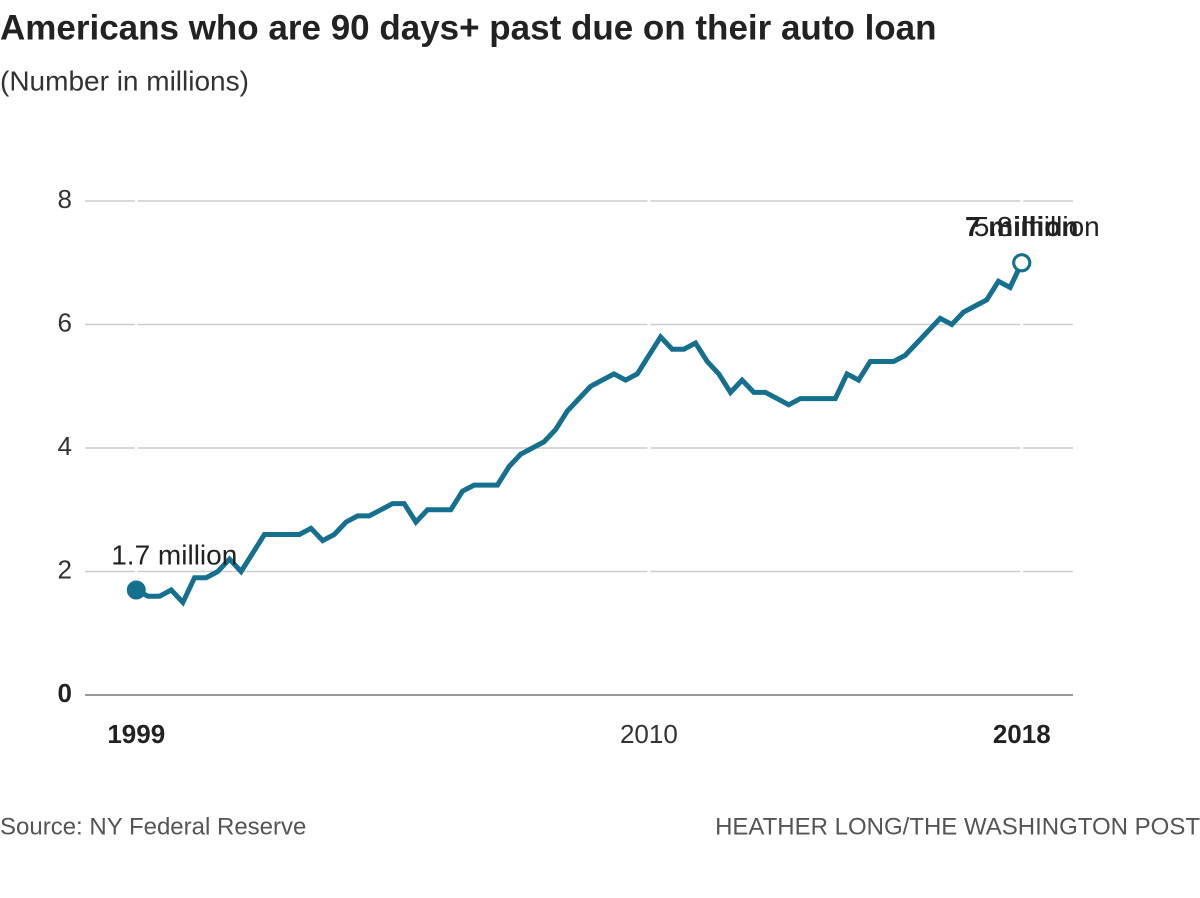  I want to click on y-tick-label: 8, so click(65, 199).